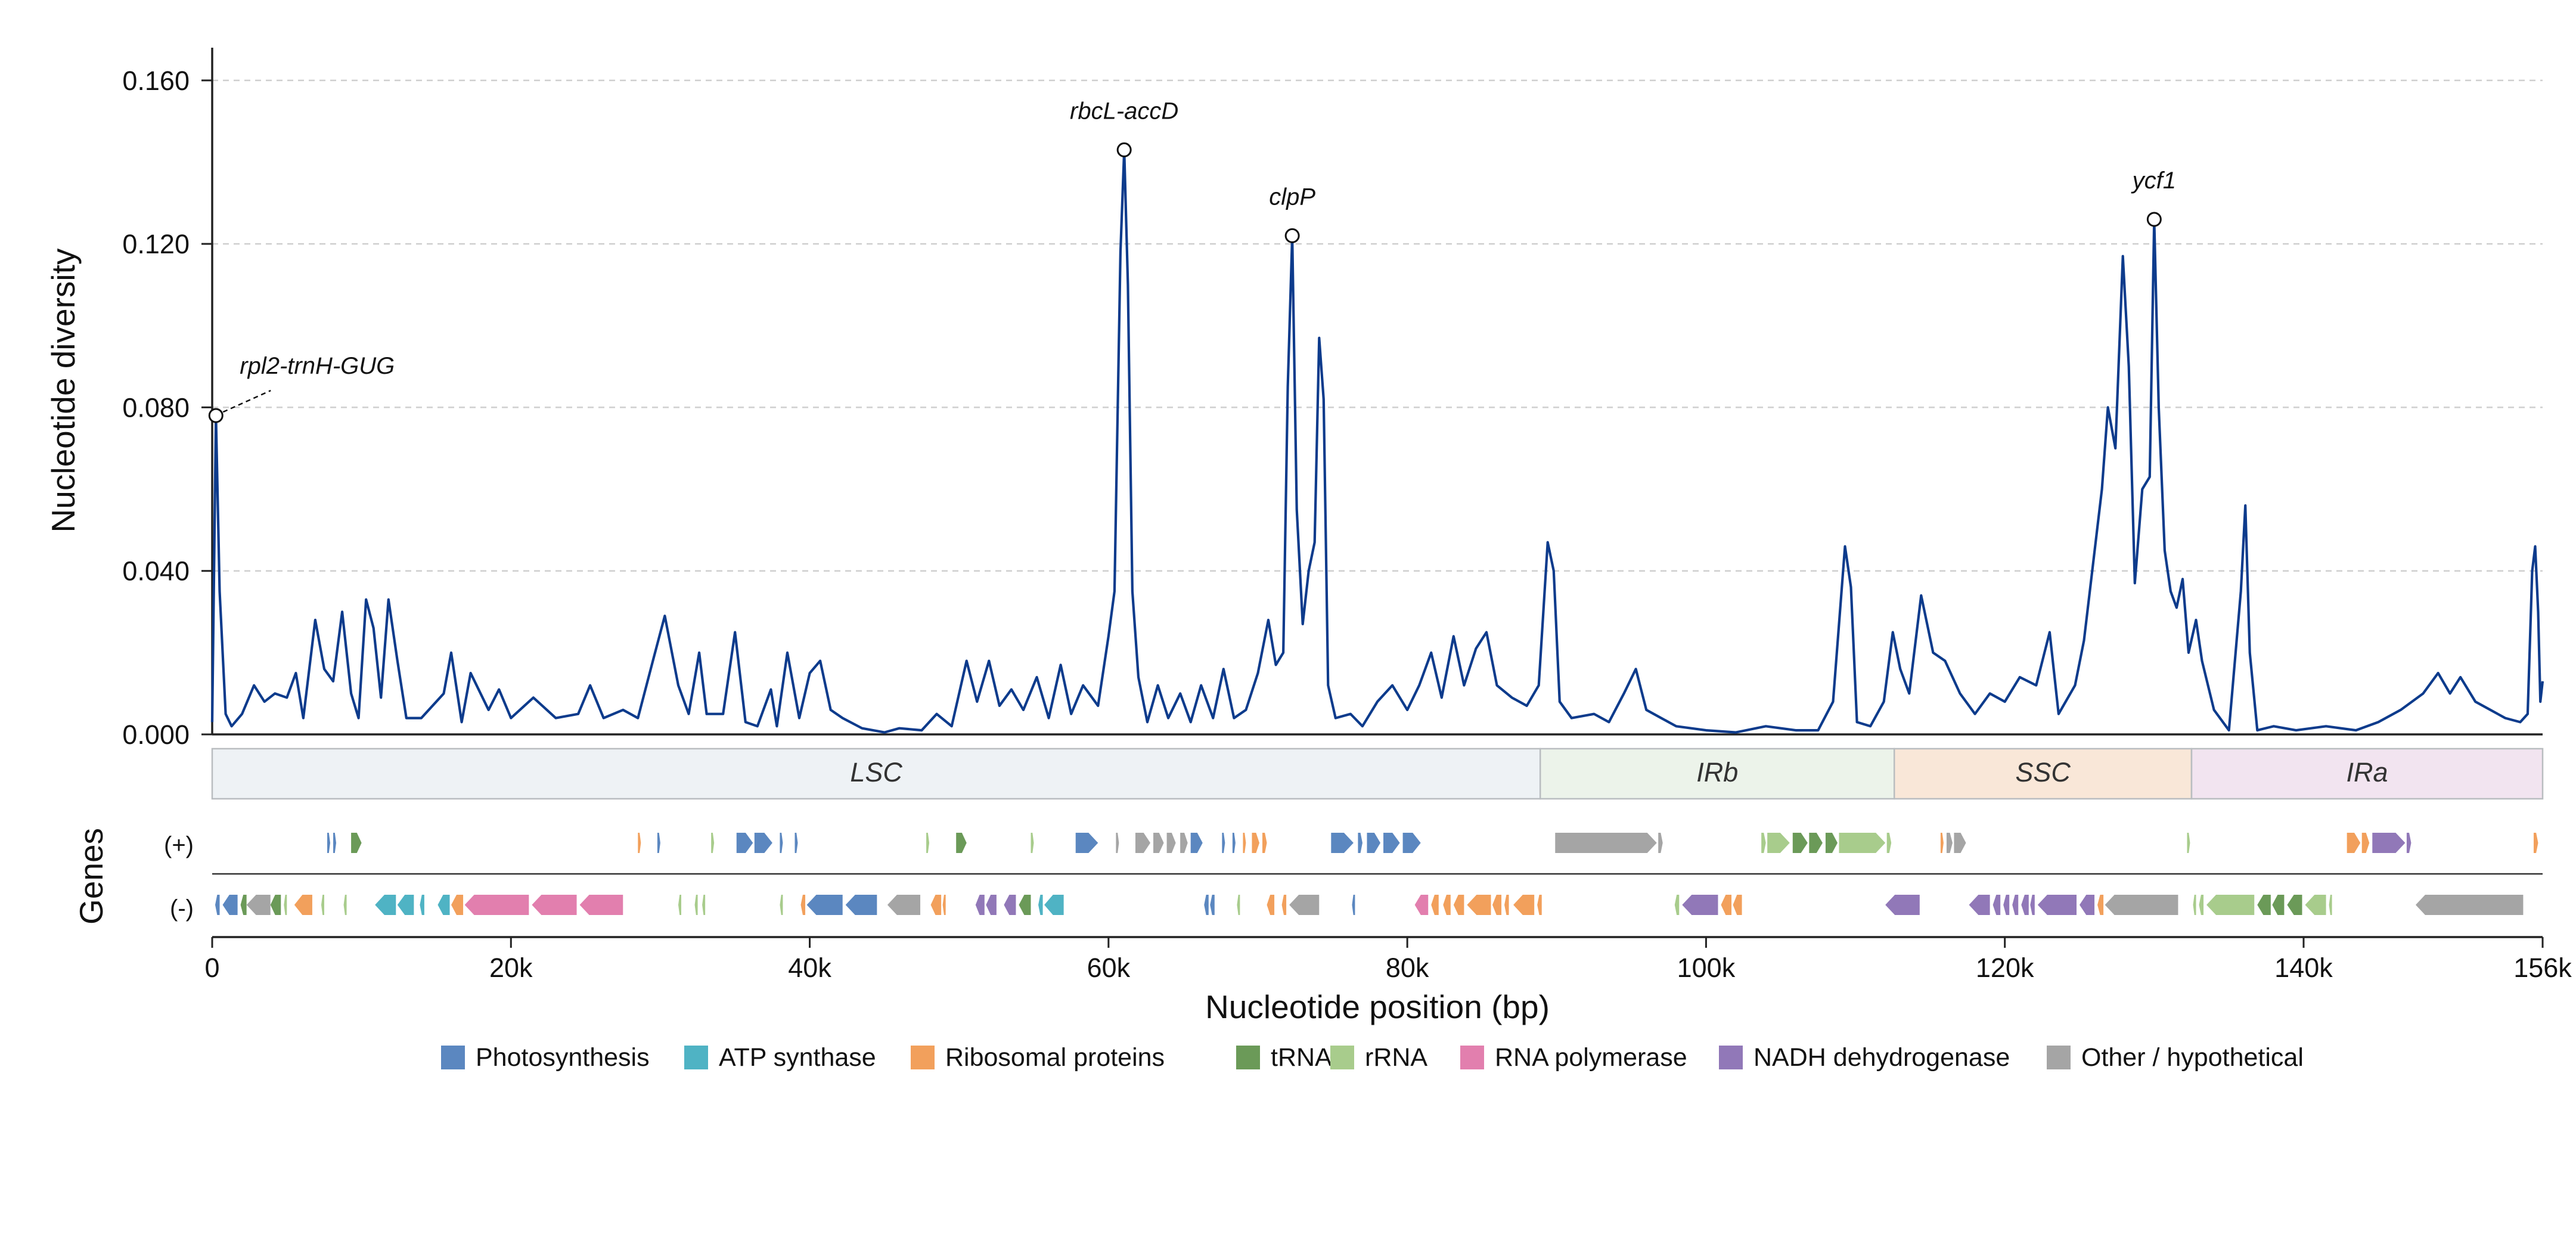 The image size is (2576, 1253). Describe the element at coordinates (211, 968) in the screenshot. I see `x-tick-label: 0` at that location.